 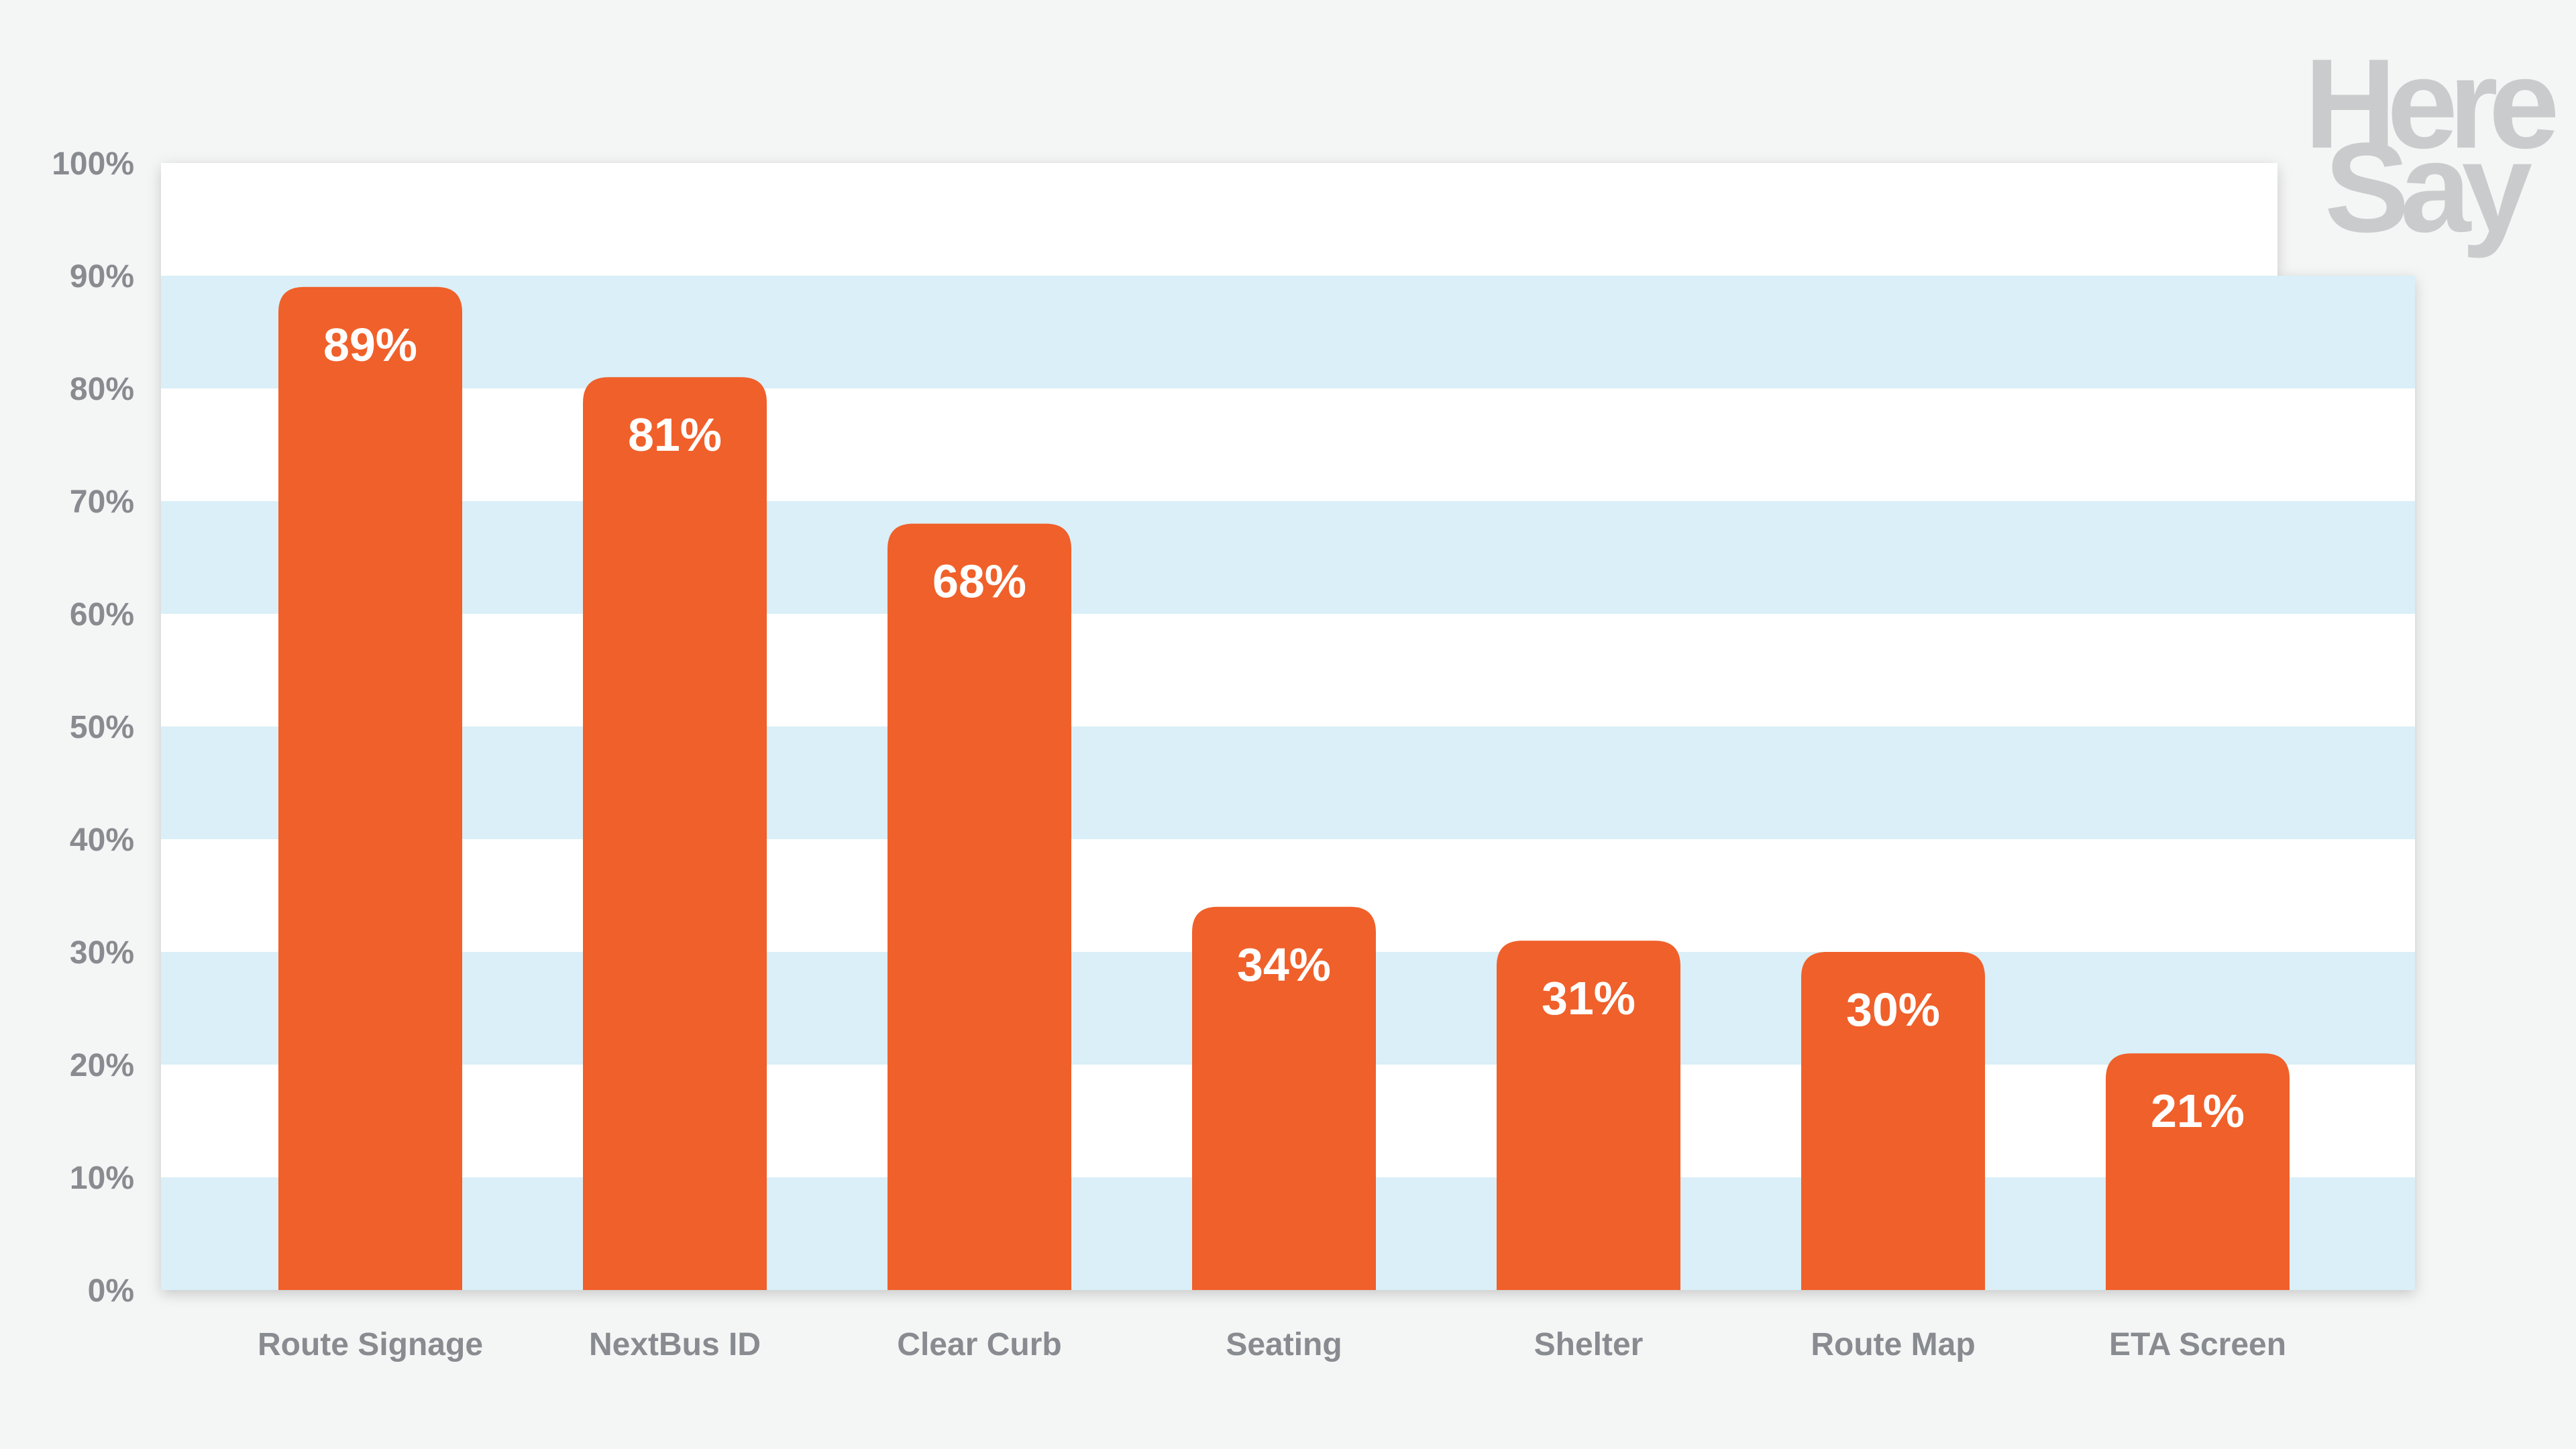 I want to click on y-tick-label: 10%, so click(x=102, y=1178).